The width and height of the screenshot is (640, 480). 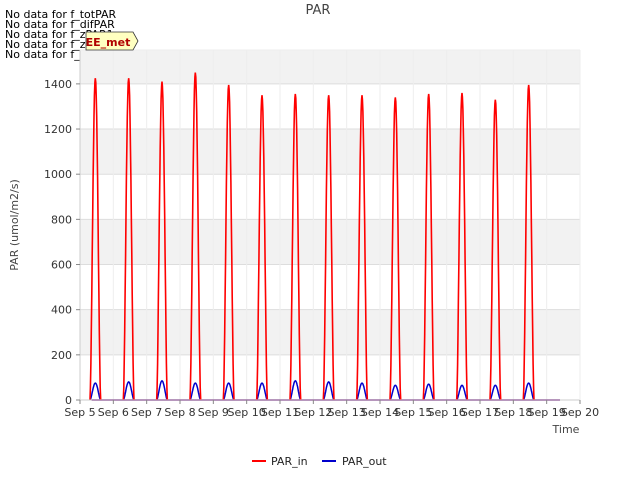 I want to click on x-tick-label: Sep 7, so click(x=146, y=412).